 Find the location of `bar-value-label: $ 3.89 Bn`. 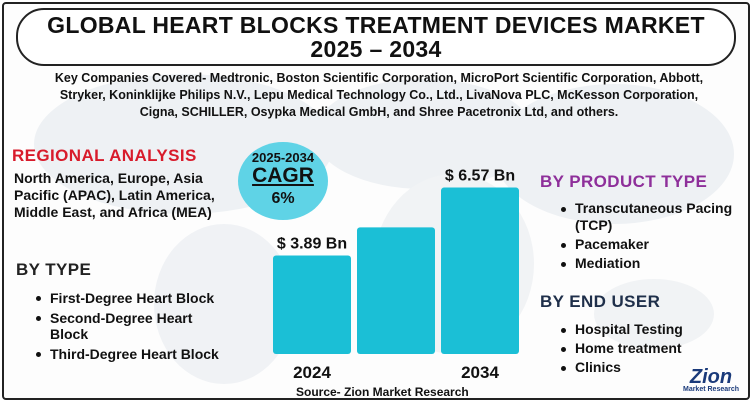

bar-value-label: $ 3.89 Bn is located at coordinates (312, 243).